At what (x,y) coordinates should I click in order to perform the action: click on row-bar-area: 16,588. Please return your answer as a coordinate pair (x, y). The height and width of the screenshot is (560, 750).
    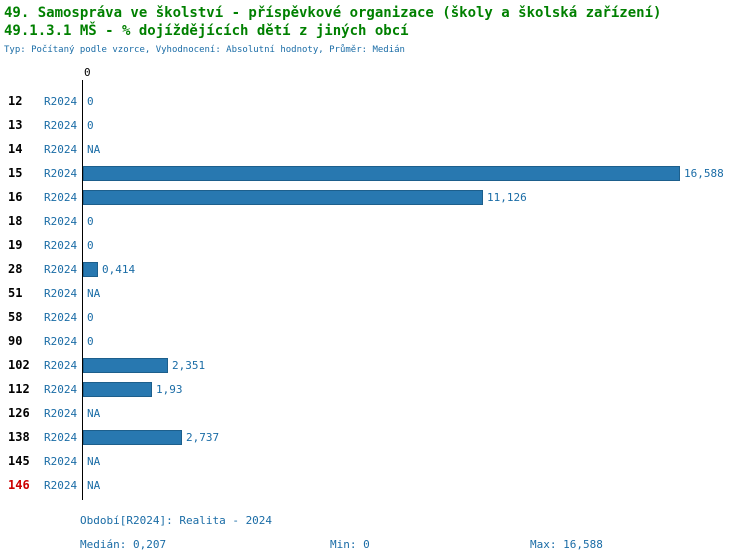
    Looking at the image, I should click on (416, 173).